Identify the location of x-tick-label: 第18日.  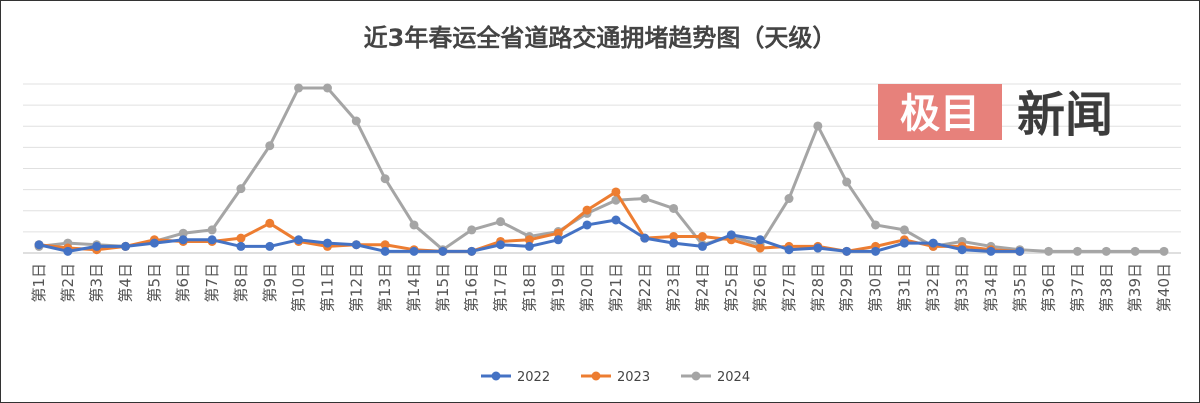
(529, 287).